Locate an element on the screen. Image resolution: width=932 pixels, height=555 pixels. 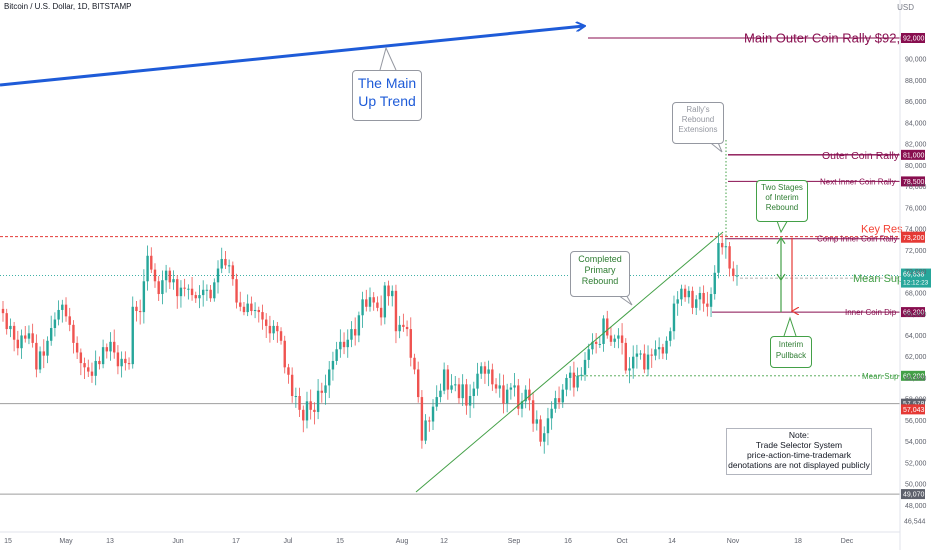
y-tick-label: 86,000 is located at coordinates (916, 102).